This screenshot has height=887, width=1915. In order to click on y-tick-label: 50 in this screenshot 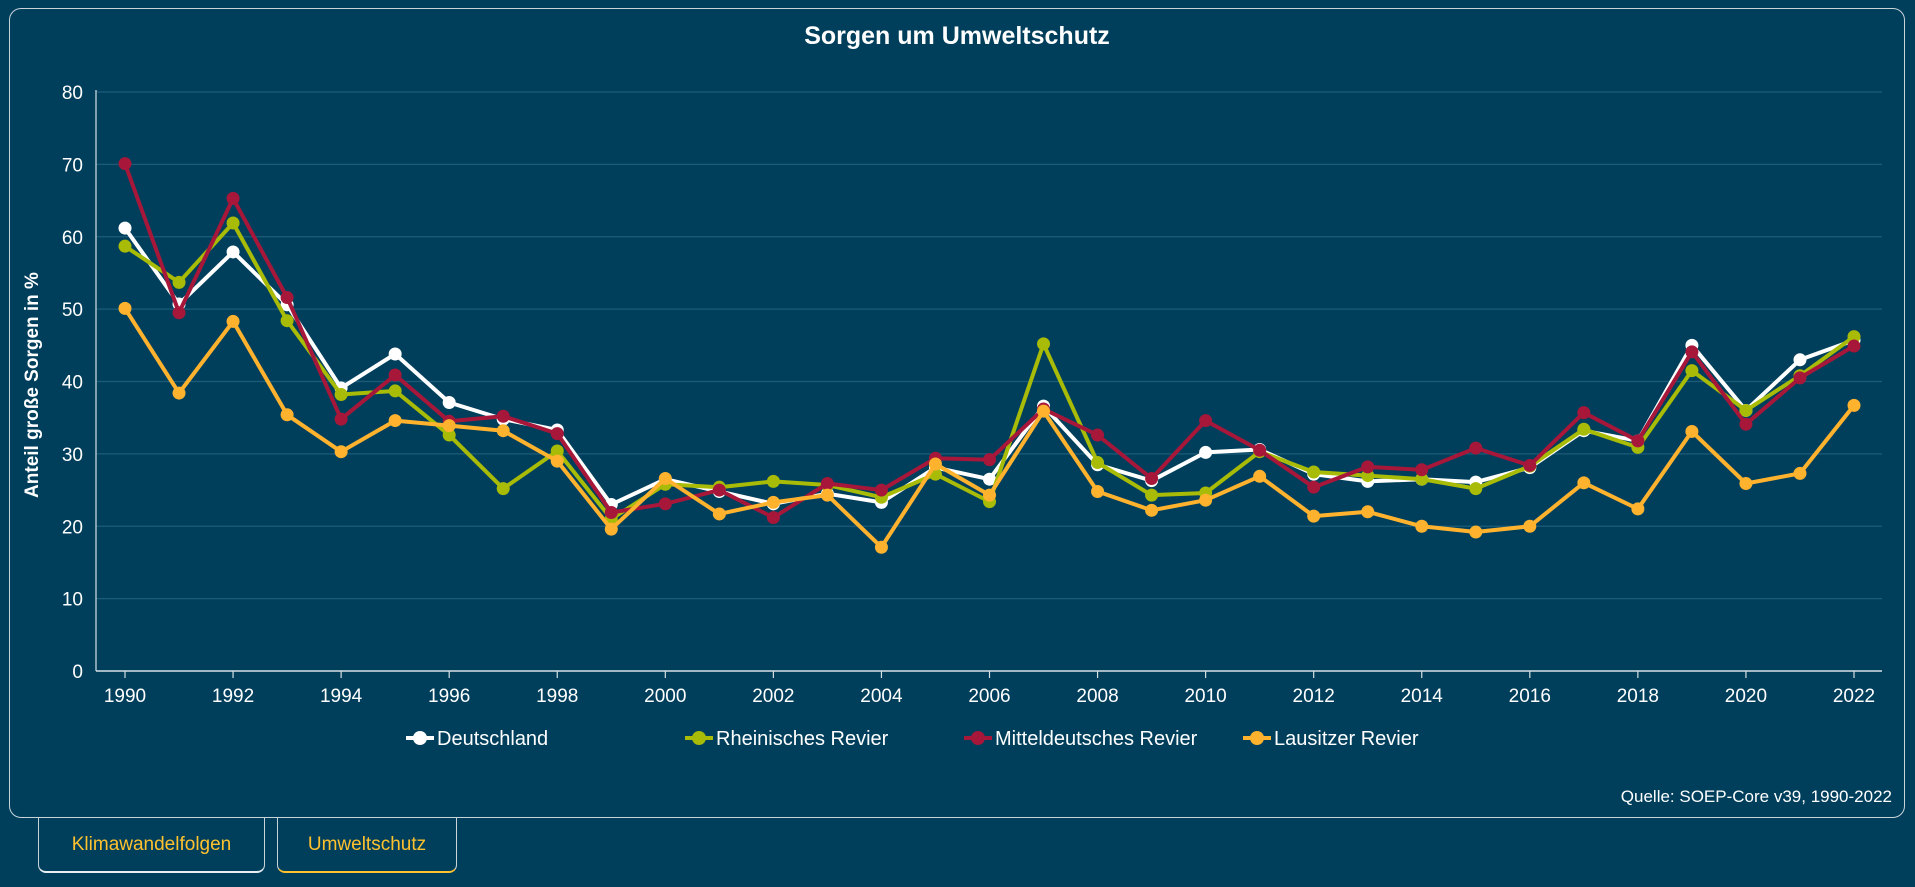, I will do `click(72, 310)`.